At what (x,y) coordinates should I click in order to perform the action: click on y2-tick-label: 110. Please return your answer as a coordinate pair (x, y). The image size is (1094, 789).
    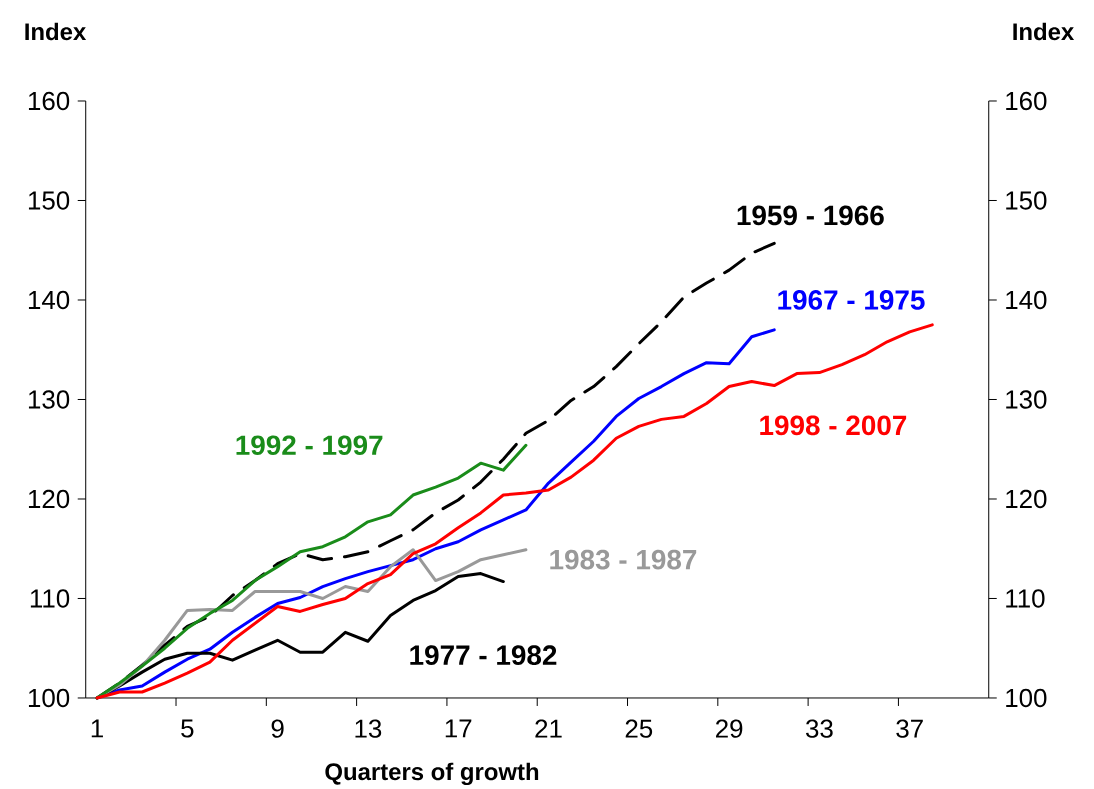
    Looking at the image, I should click on (1025, 598).